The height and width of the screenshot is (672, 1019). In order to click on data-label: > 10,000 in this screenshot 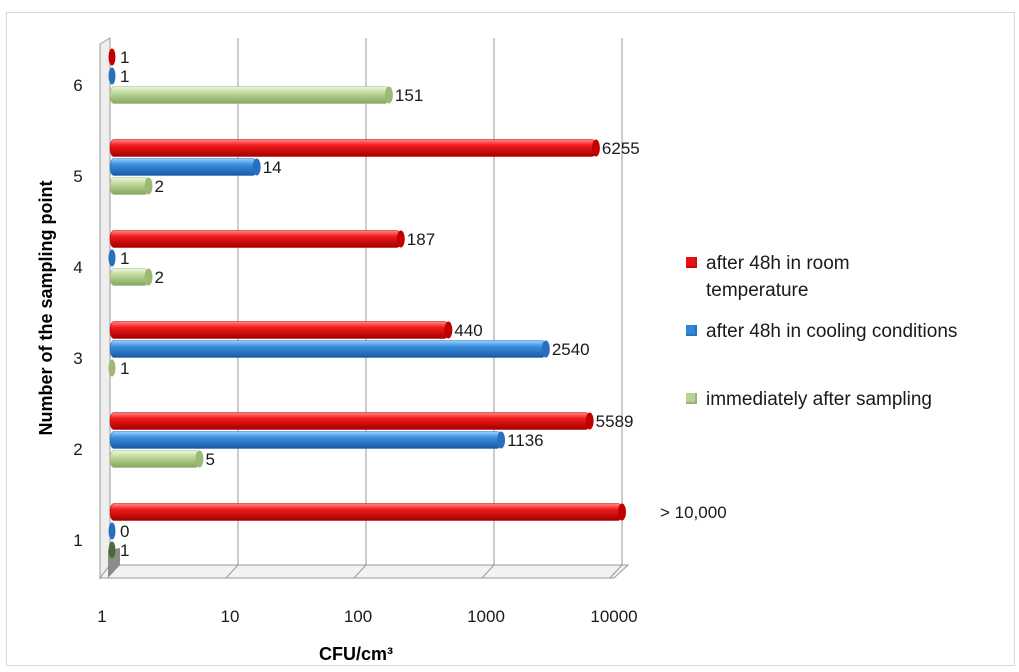, I will do `click(693, 512)`.